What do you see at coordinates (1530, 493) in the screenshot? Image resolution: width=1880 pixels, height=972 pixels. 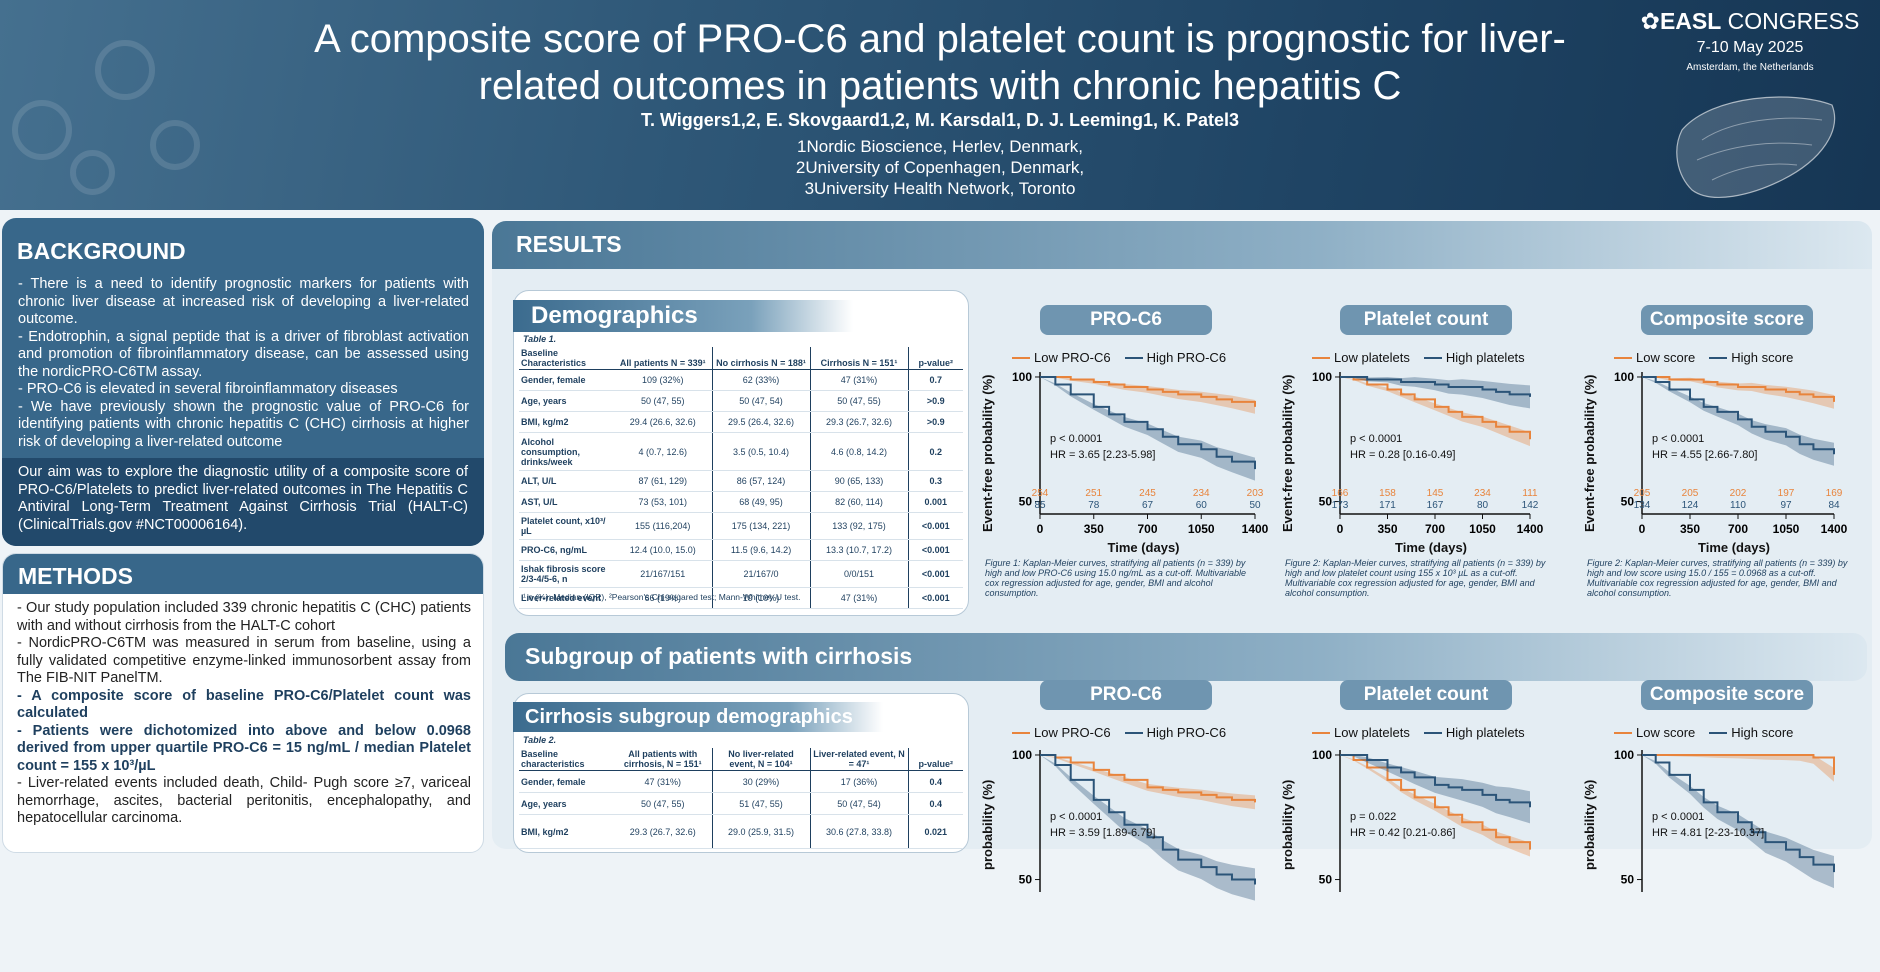 I see `at-risk-low: 111` at bounding box center [1530, 493].